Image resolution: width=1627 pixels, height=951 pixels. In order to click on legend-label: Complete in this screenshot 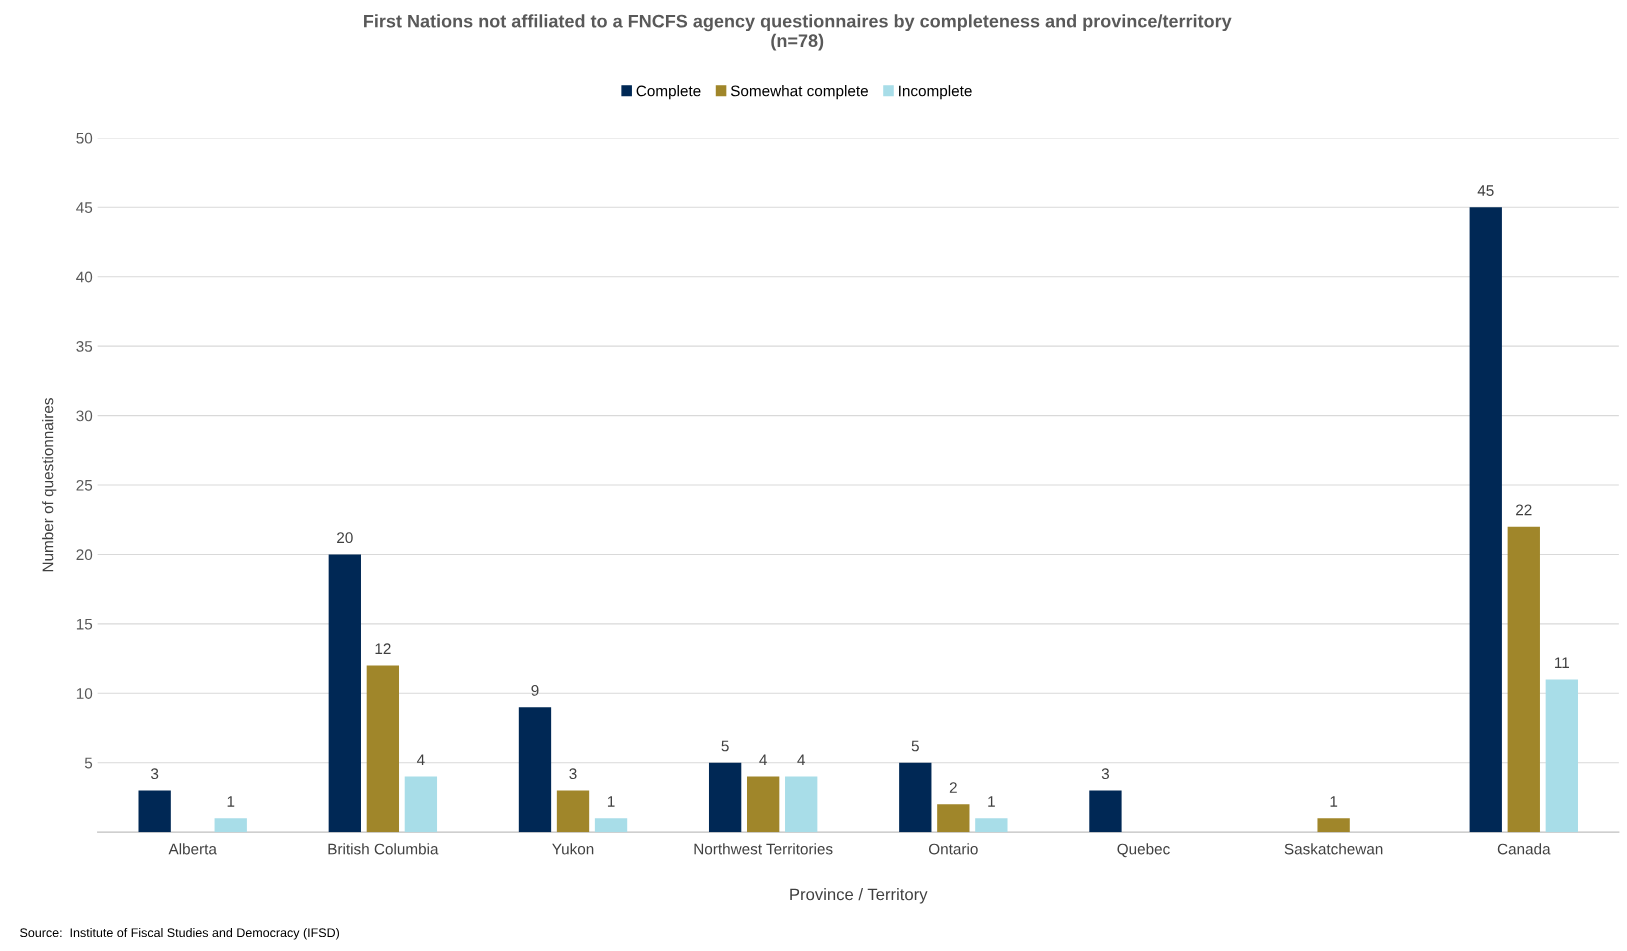, I will do `click(668, 92)`.